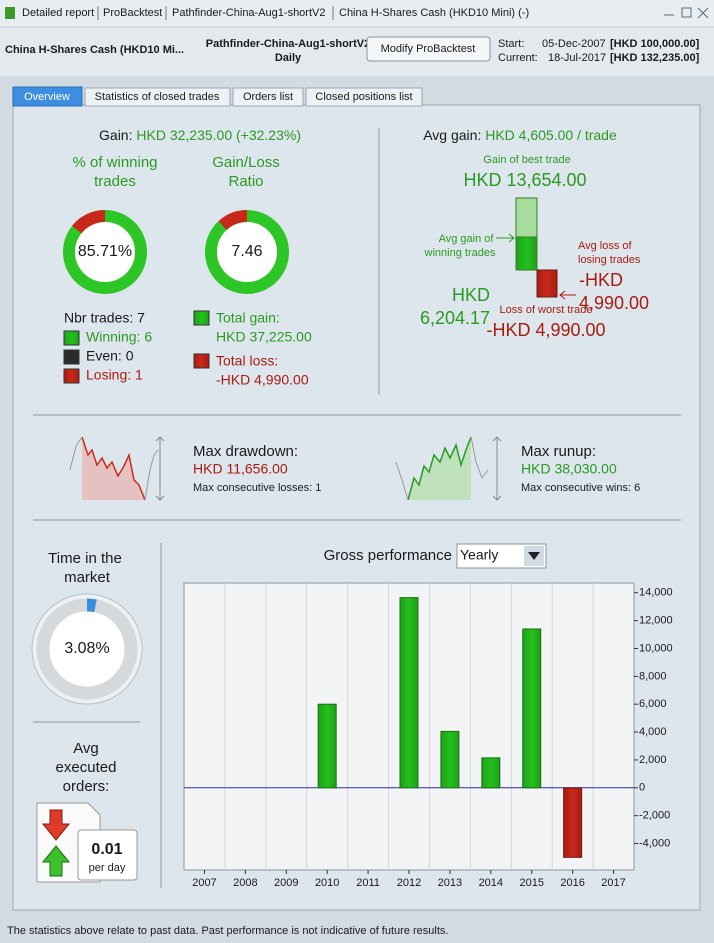 Image resolution: width=714 pixels, height=943 pixels. I want to click on tab-label: Orders list, so click(268, 97).